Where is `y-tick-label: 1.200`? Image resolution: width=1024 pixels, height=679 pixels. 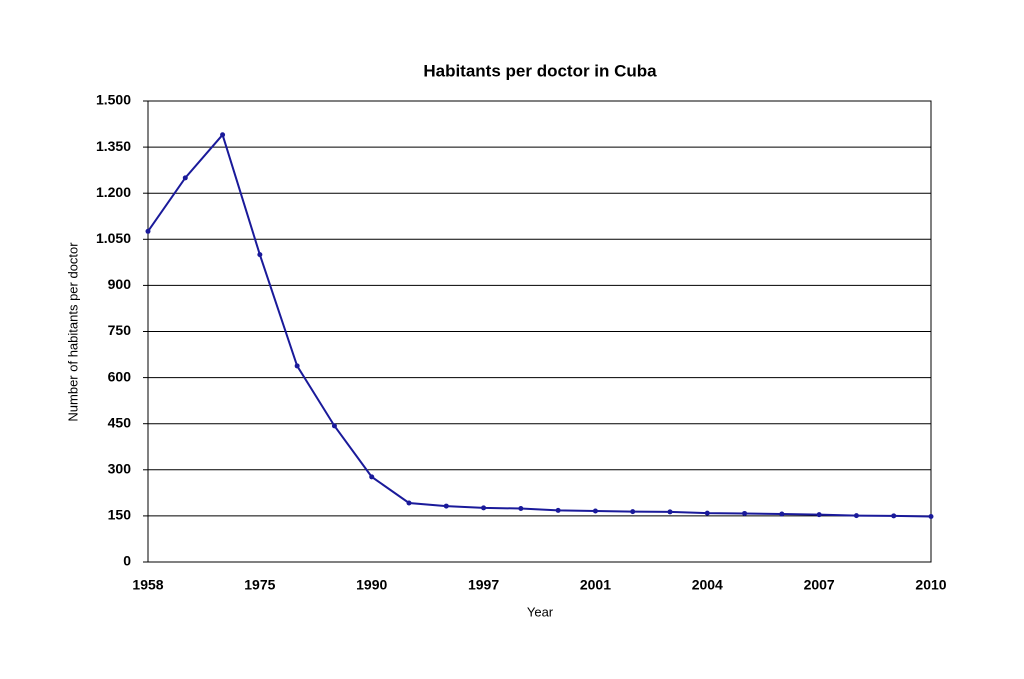
y-tick-label: 1.200 is located at coordinates (113, 192).